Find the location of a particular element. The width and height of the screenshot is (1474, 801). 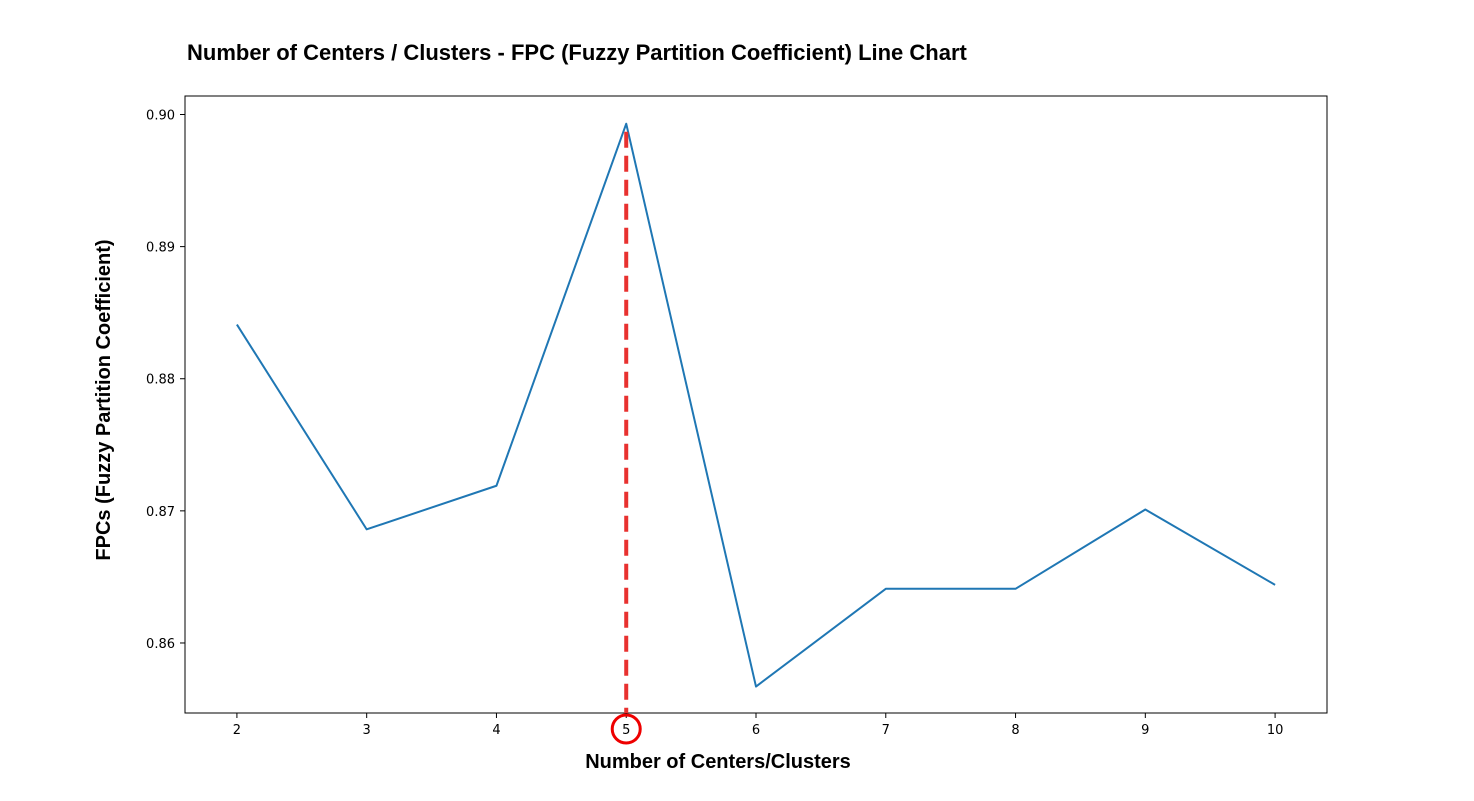

x-tick-label: 10 is located at coordinates (1275, 730).